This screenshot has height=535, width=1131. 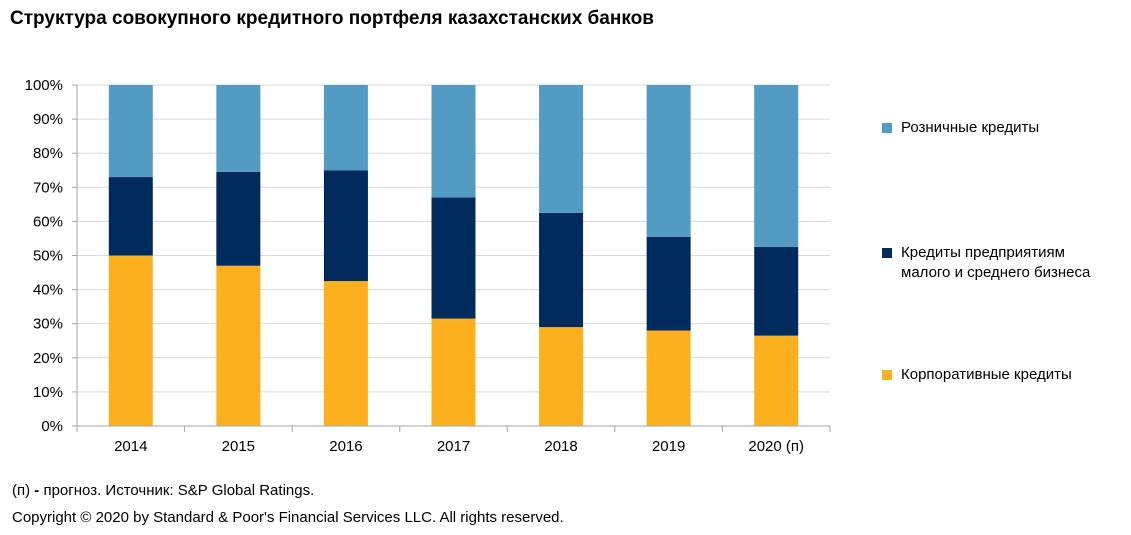 What do you see at coordinates (48, 153) in the screenshot?
I see `y-tick-label: 80%` at bounding box center [48, 153].